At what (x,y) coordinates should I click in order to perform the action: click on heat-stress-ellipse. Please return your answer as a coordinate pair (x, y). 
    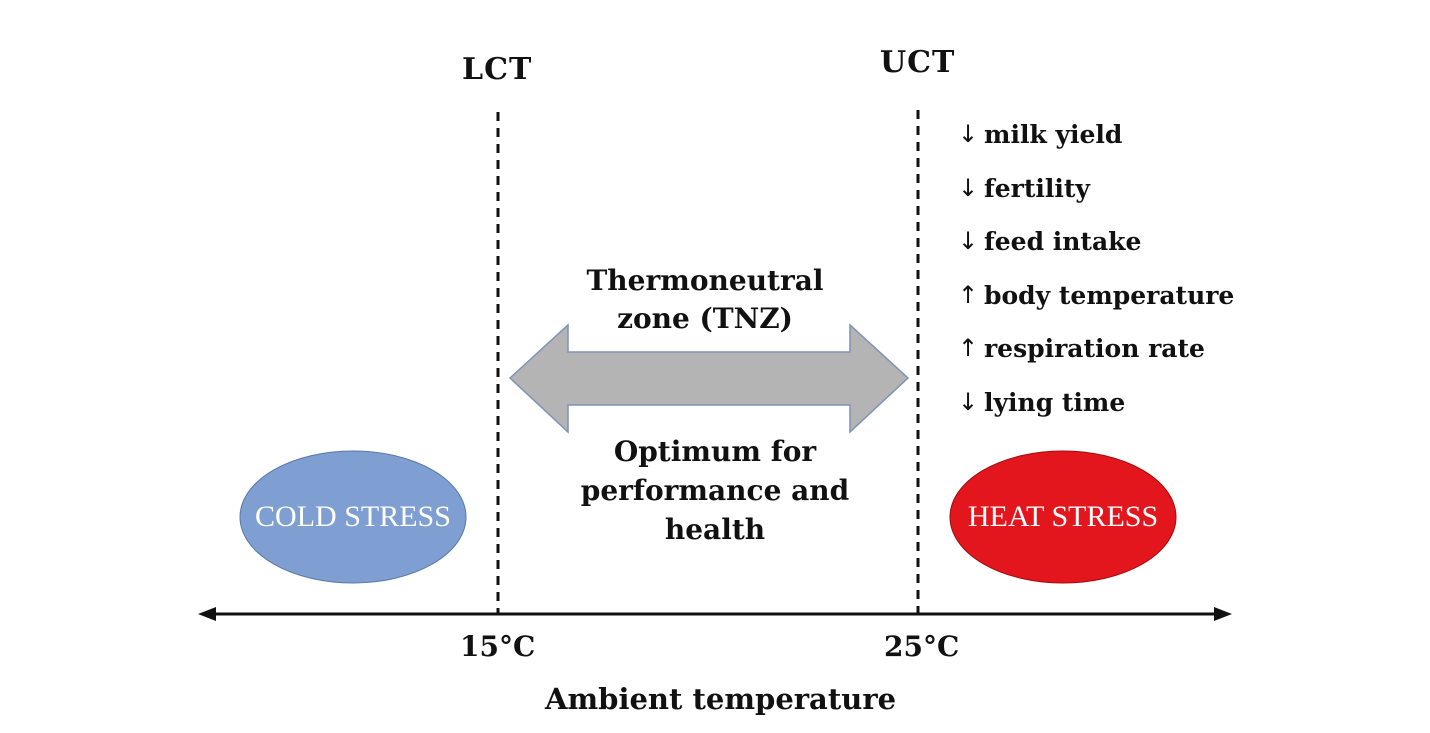
    Looking at the image, I should click on (1063, 517).